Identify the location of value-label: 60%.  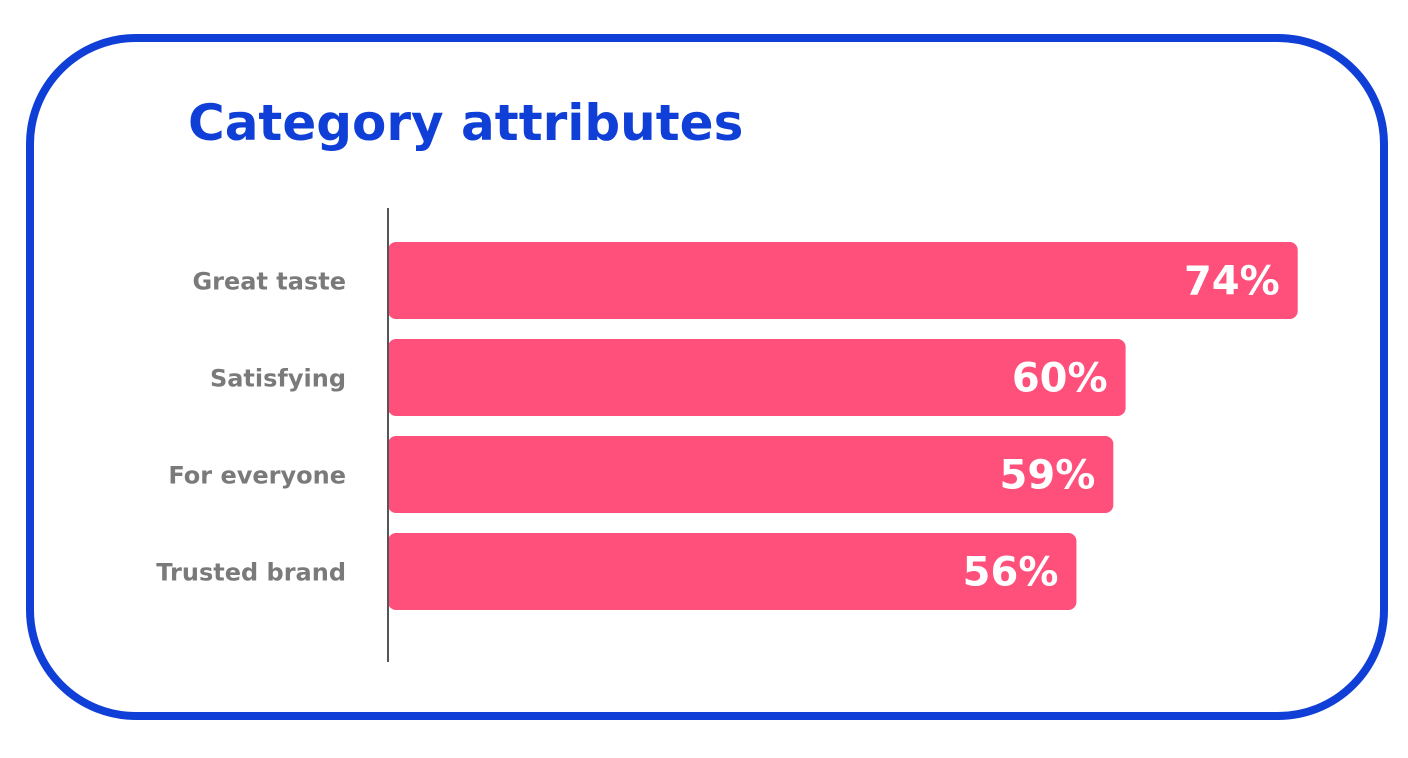
(1060, 379).